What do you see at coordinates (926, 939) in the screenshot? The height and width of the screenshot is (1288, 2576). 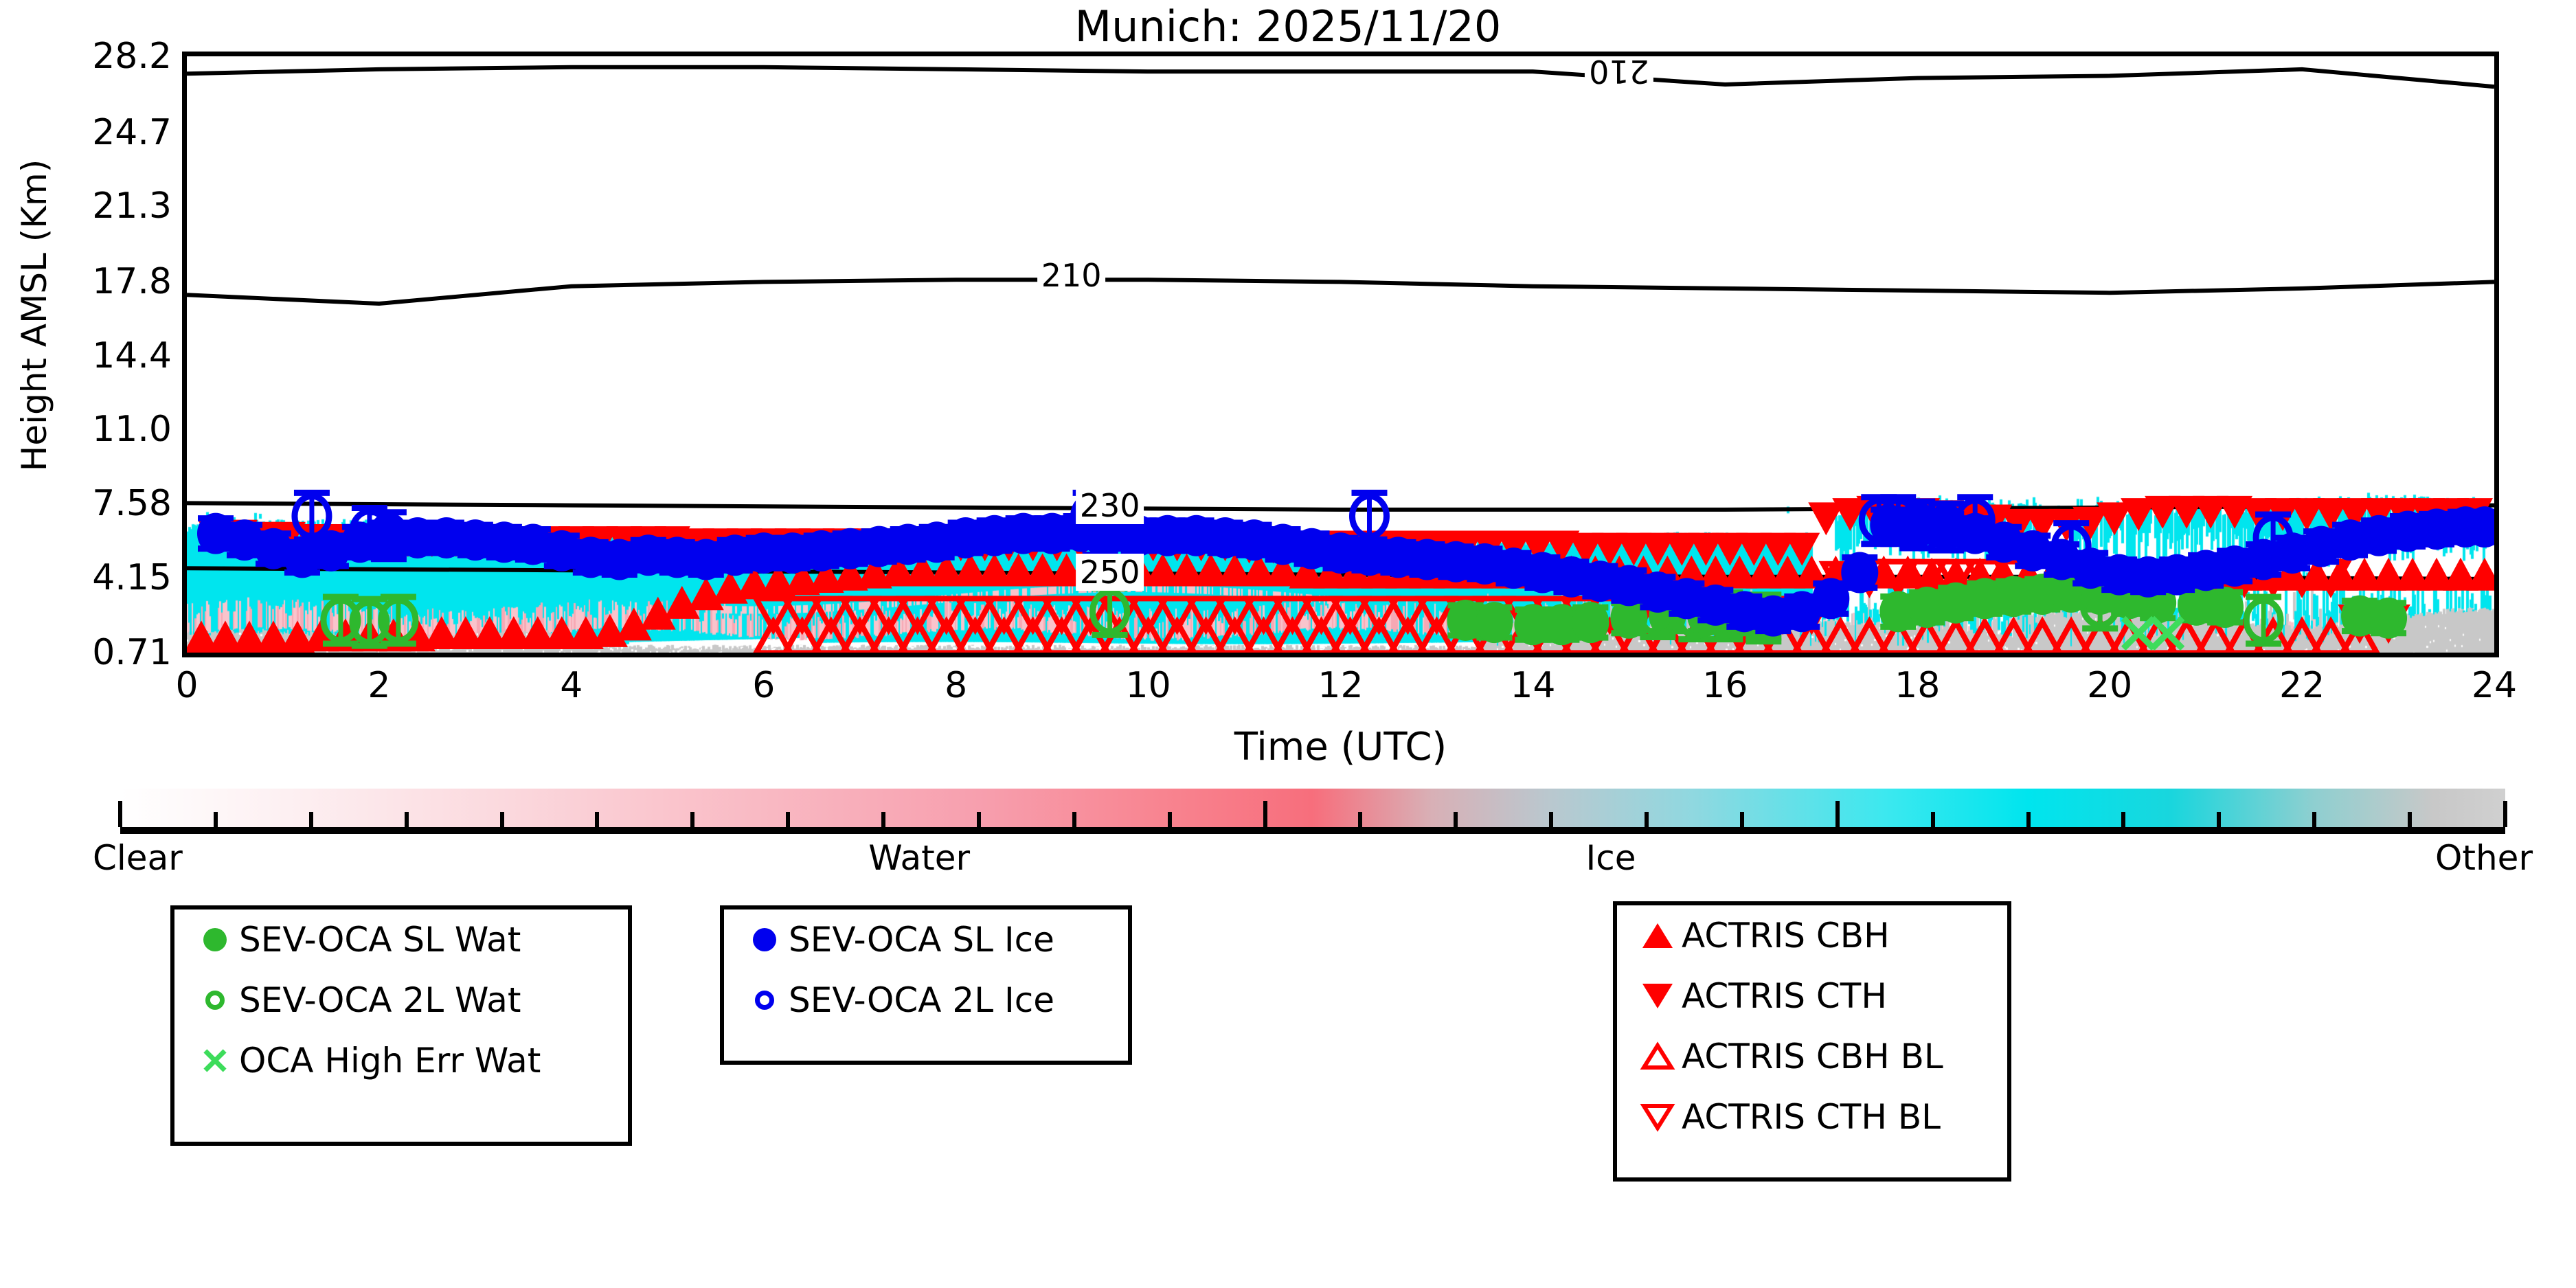 I see `legend-item: SEV-OCA SL Ice` at bounding box center [926, 939].